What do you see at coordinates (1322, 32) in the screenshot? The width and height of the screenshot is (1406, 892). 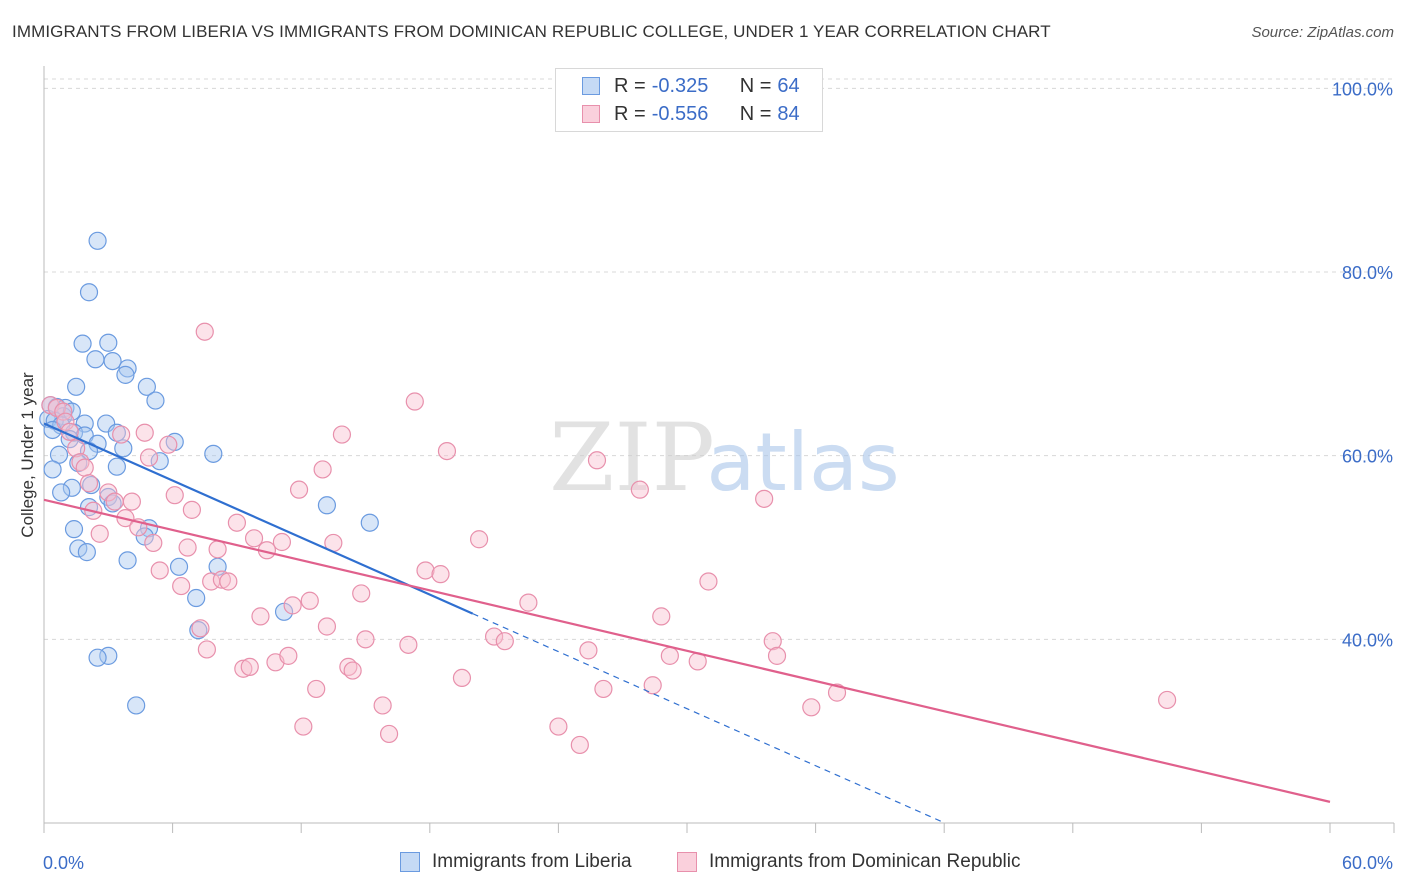 I see `source-label: Source: ZipAtlas.com` at bounding box center [1322, 32].